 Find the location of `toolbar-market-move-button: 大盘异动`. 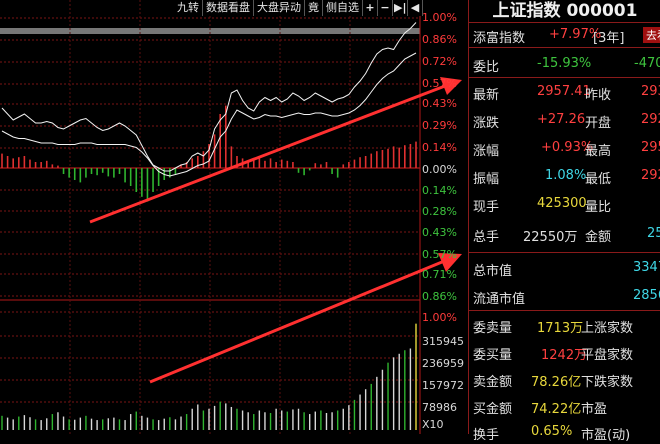

toolbar-market-move-button: 大盘异动 is located at coordinates (279, 8).